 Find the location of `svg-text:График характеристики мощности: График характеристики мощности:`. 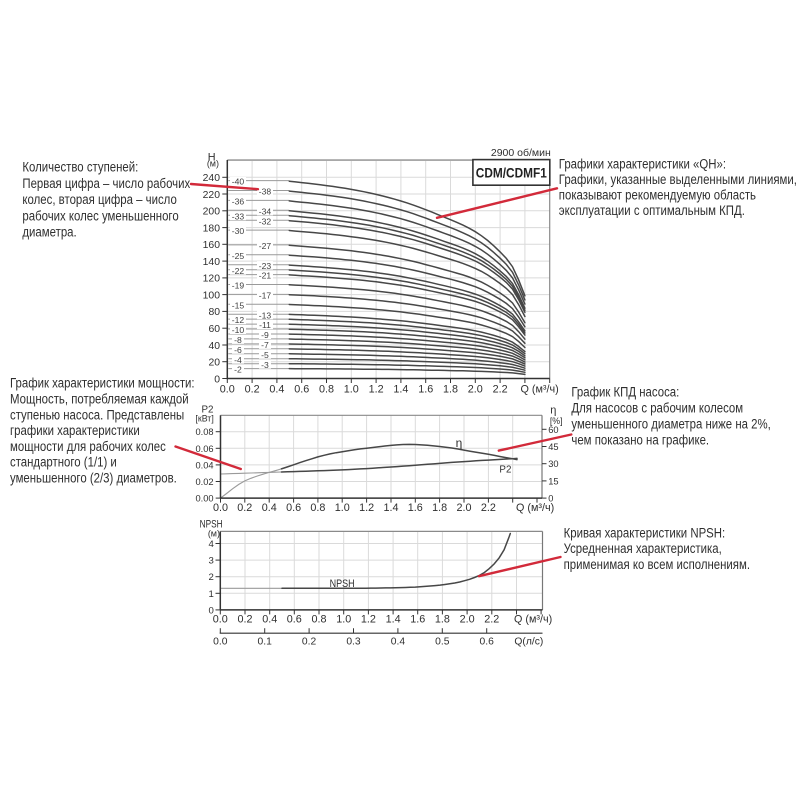

svg-text:График характеристики мощности: График характеристики мощности: is located at coordinates (102, 383).